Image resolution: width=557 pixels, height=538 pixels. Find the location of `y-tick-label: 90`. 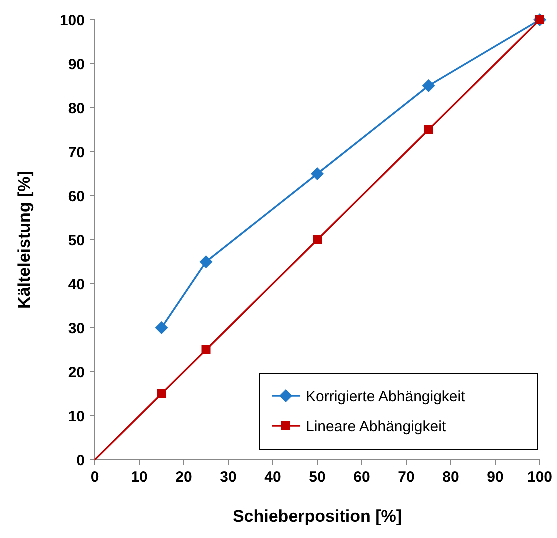

y-tick-label: 90 is located at coordinates (76, 65).